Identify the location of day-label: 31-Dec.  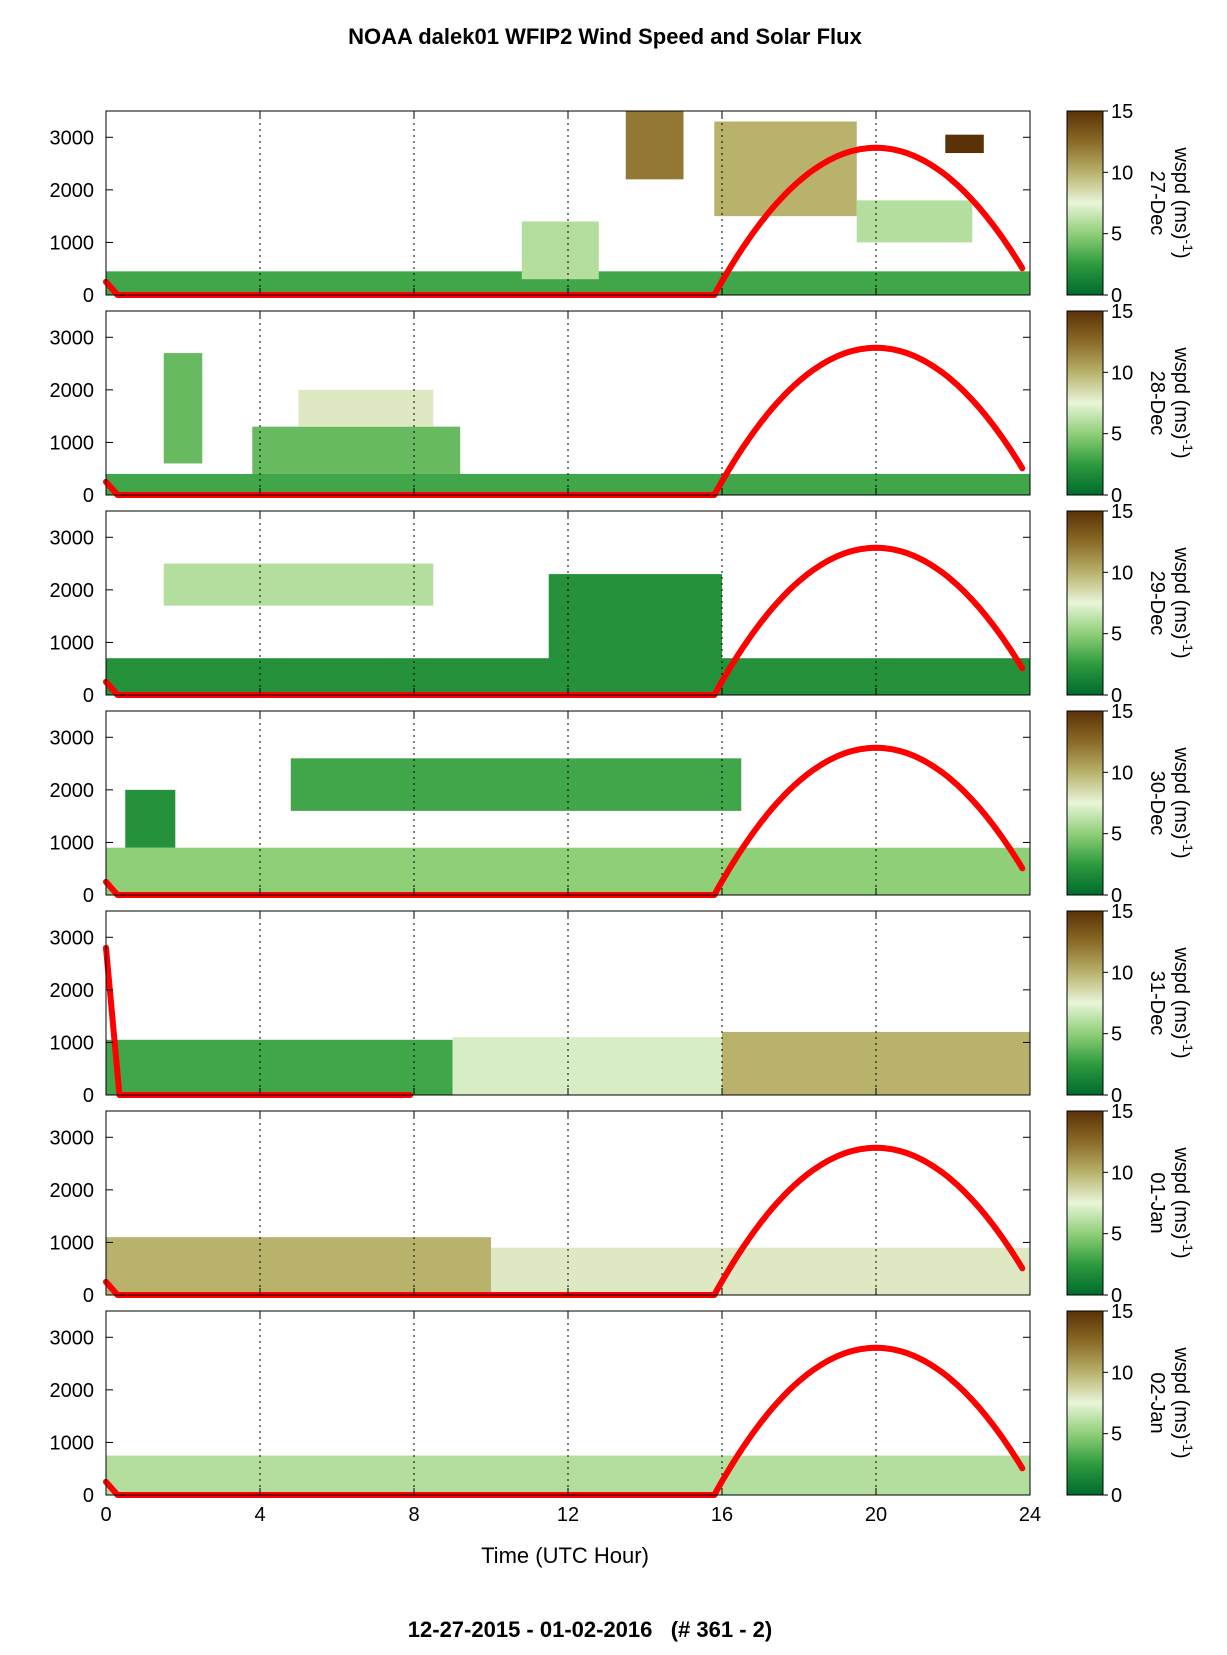
(1157, 1003).